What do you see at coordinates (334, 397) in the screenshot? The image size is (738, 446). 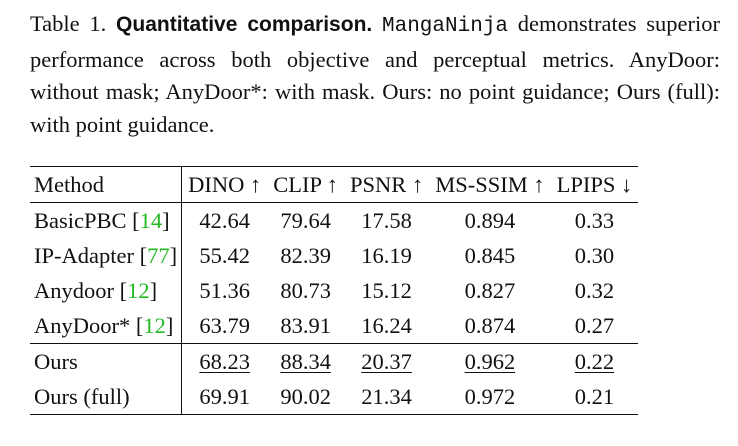 I see `table-row-ours-full: Ours (full) 69.91 90.02 21.34 0.972 0.21` at bounding box center [334, 397].